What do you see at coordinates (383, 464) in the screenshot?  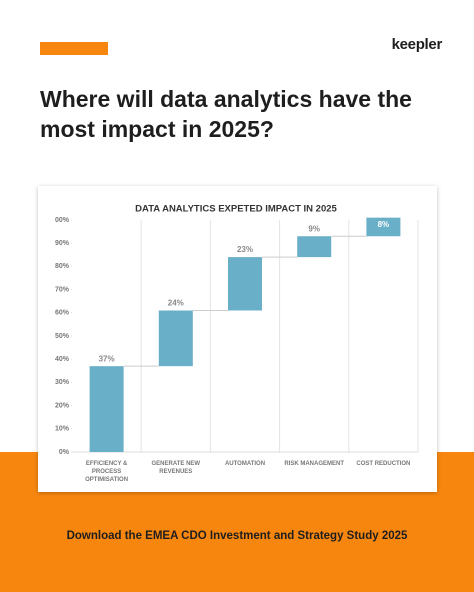 I see `x-tick-label: COST REDUCTION` at bounding box center [383, 464].